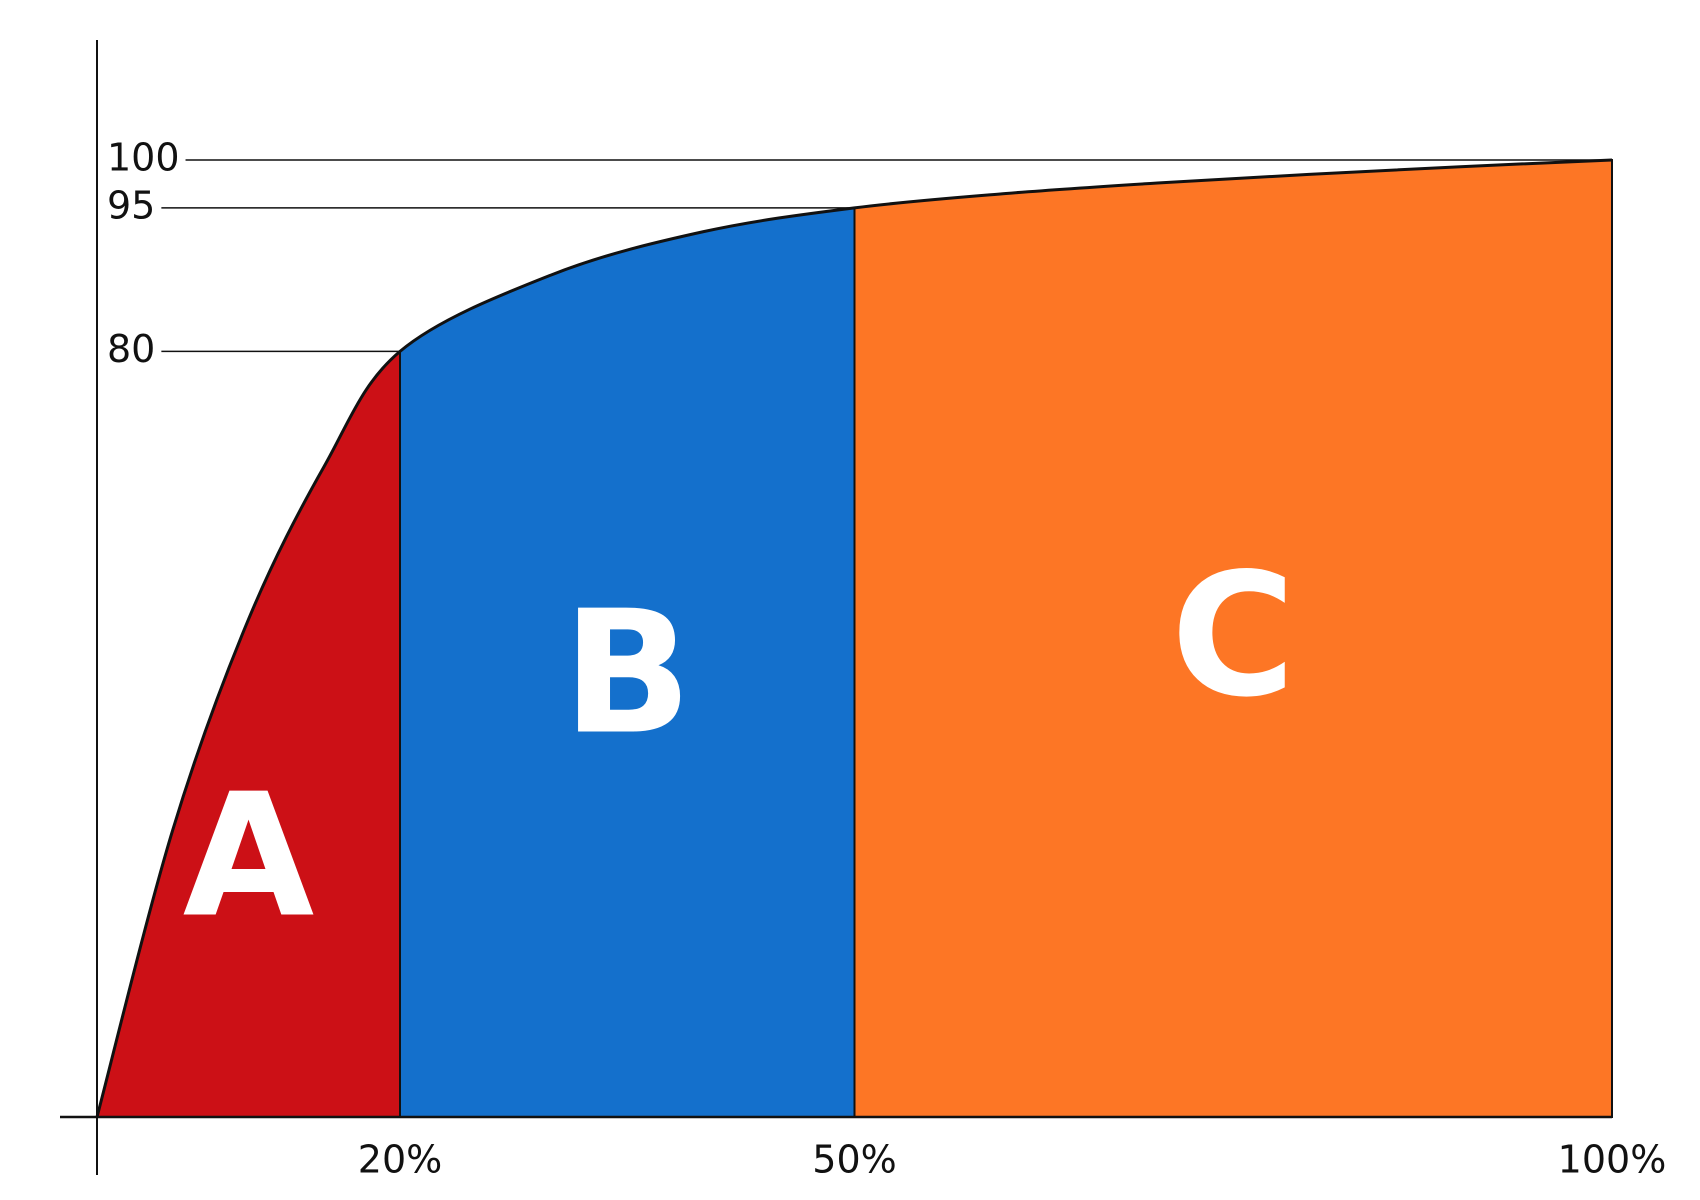  What do you see at coordinates (248, 733) in the screenshot?
I see `region-area` at bounding box center [248, 733].